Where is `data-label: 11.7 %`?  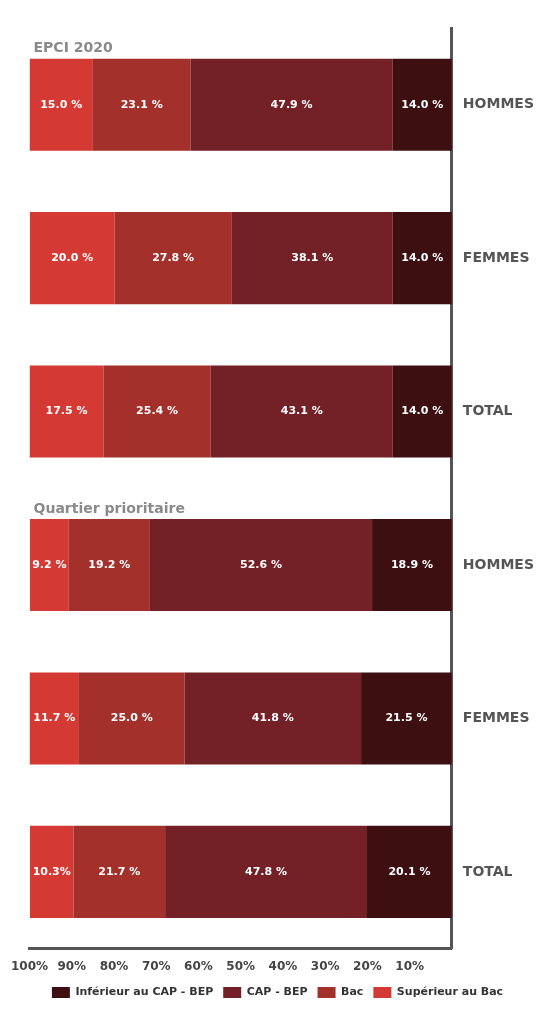 data-label: 11.7 % is located at coordinates (54, 718).